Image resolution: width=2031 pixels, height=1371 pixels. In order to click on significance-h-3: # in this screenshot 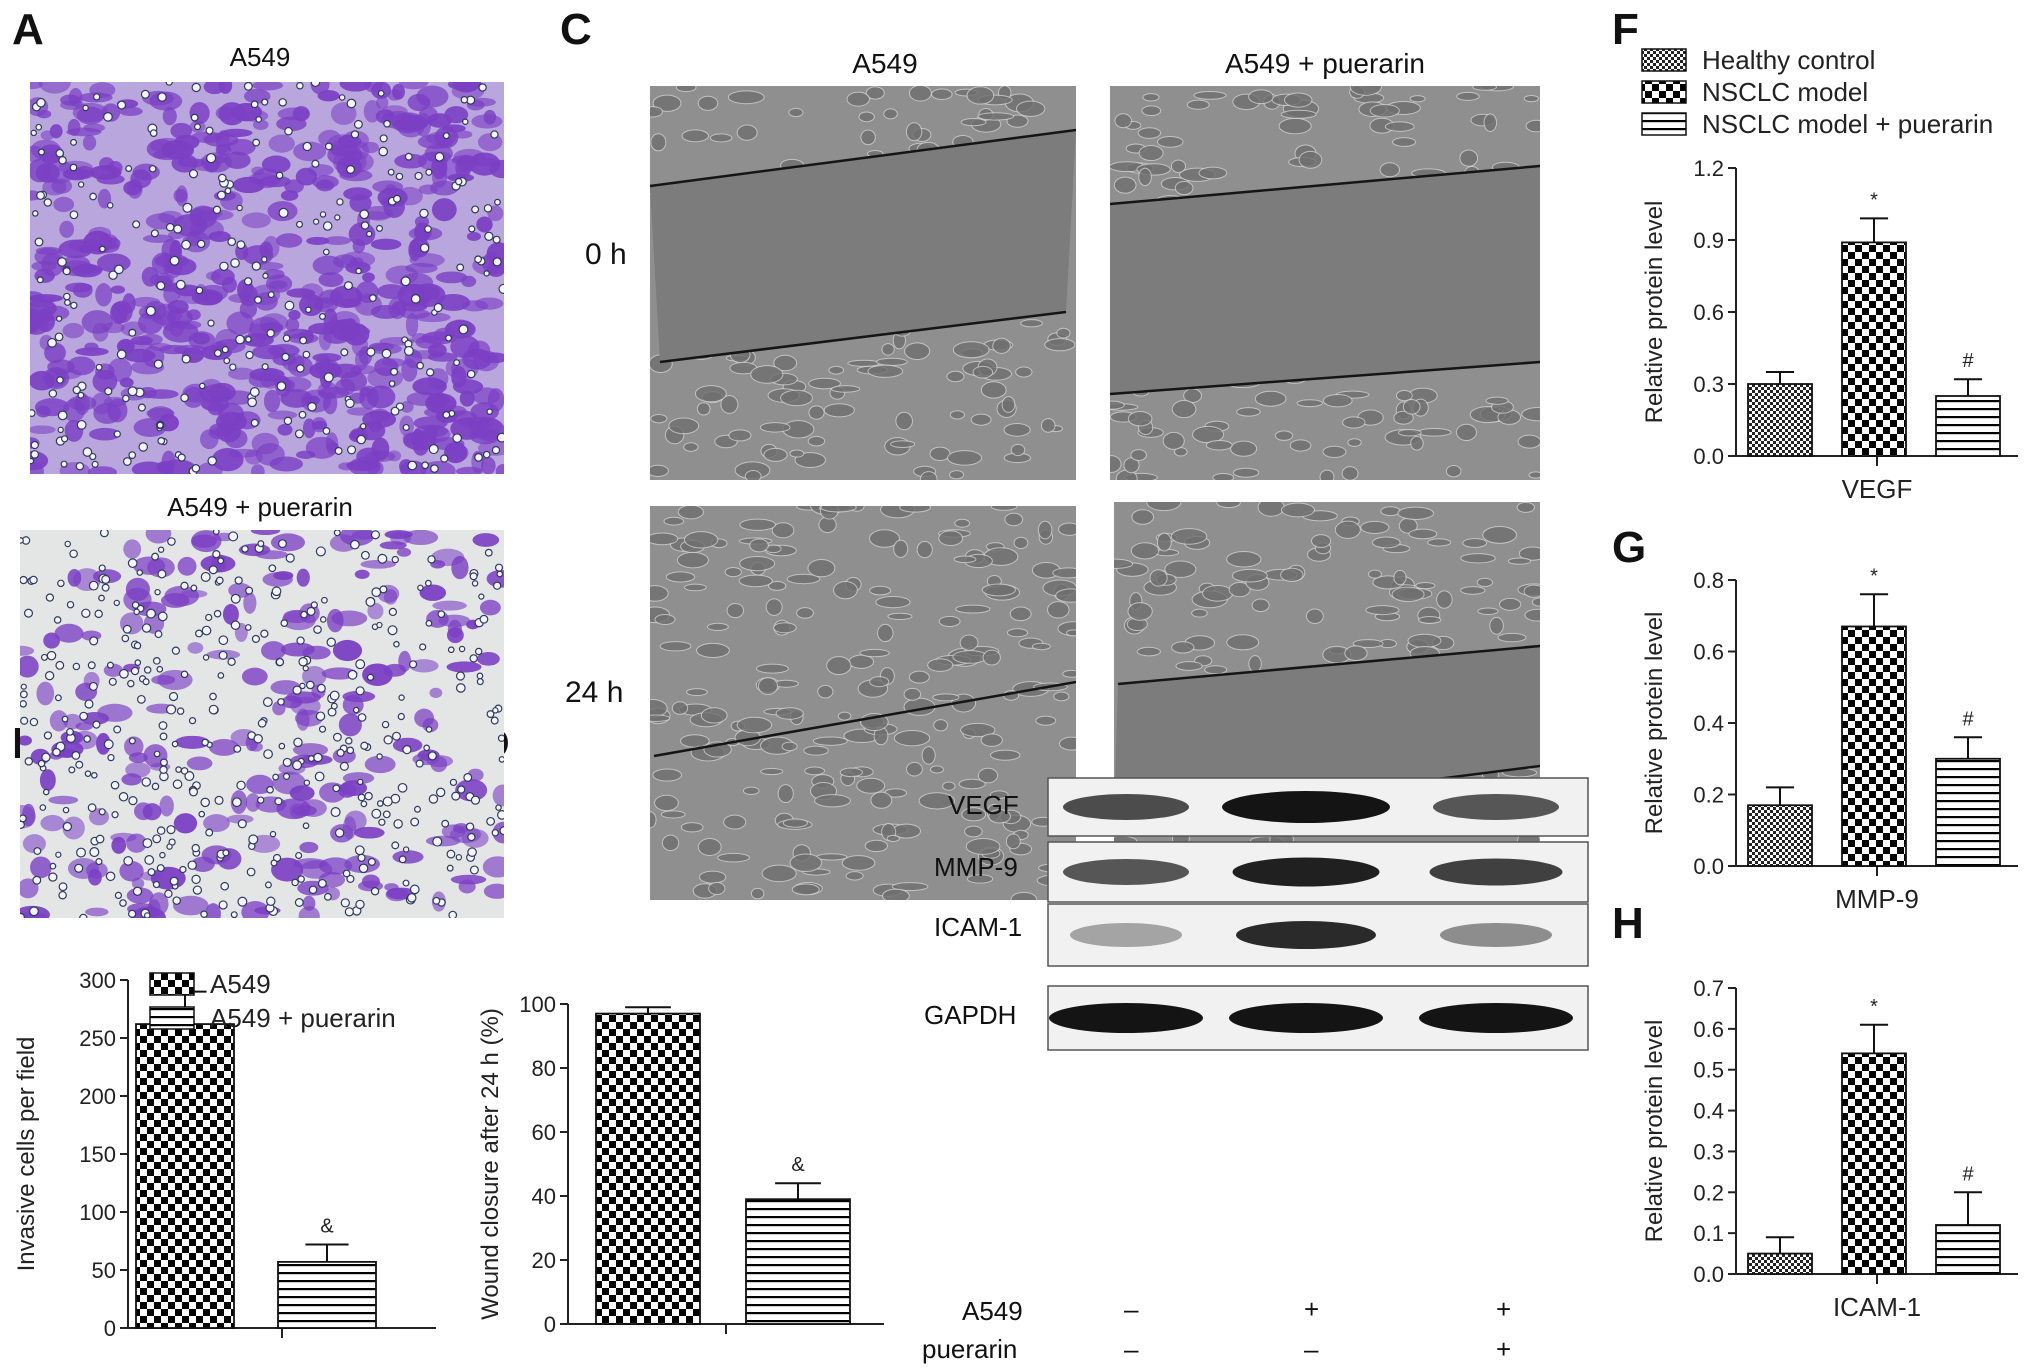, I will do `click(1968, 1174)`.